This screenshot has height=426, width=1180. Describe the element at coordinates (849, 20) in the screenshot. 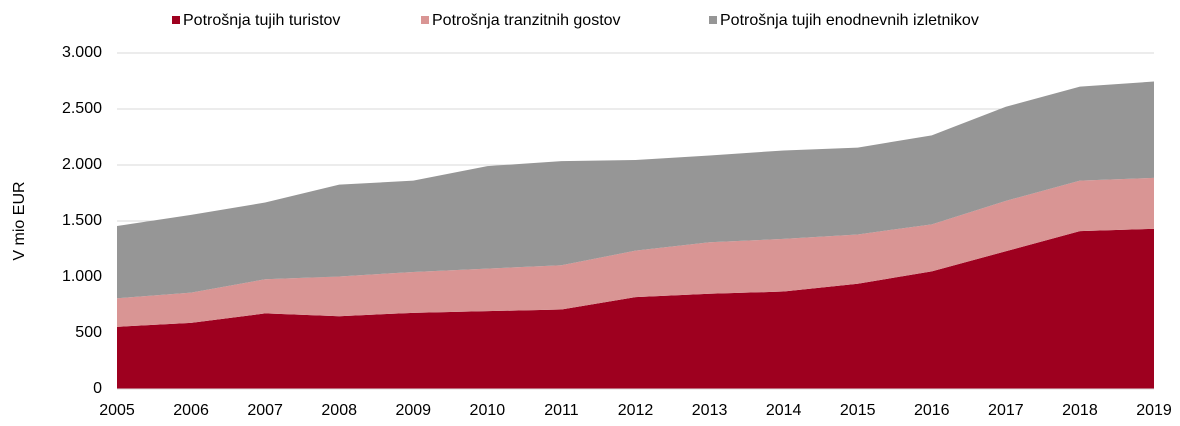

I see `legend-label: Potrošnja tujih enodnevnih izletnikov` at that location.